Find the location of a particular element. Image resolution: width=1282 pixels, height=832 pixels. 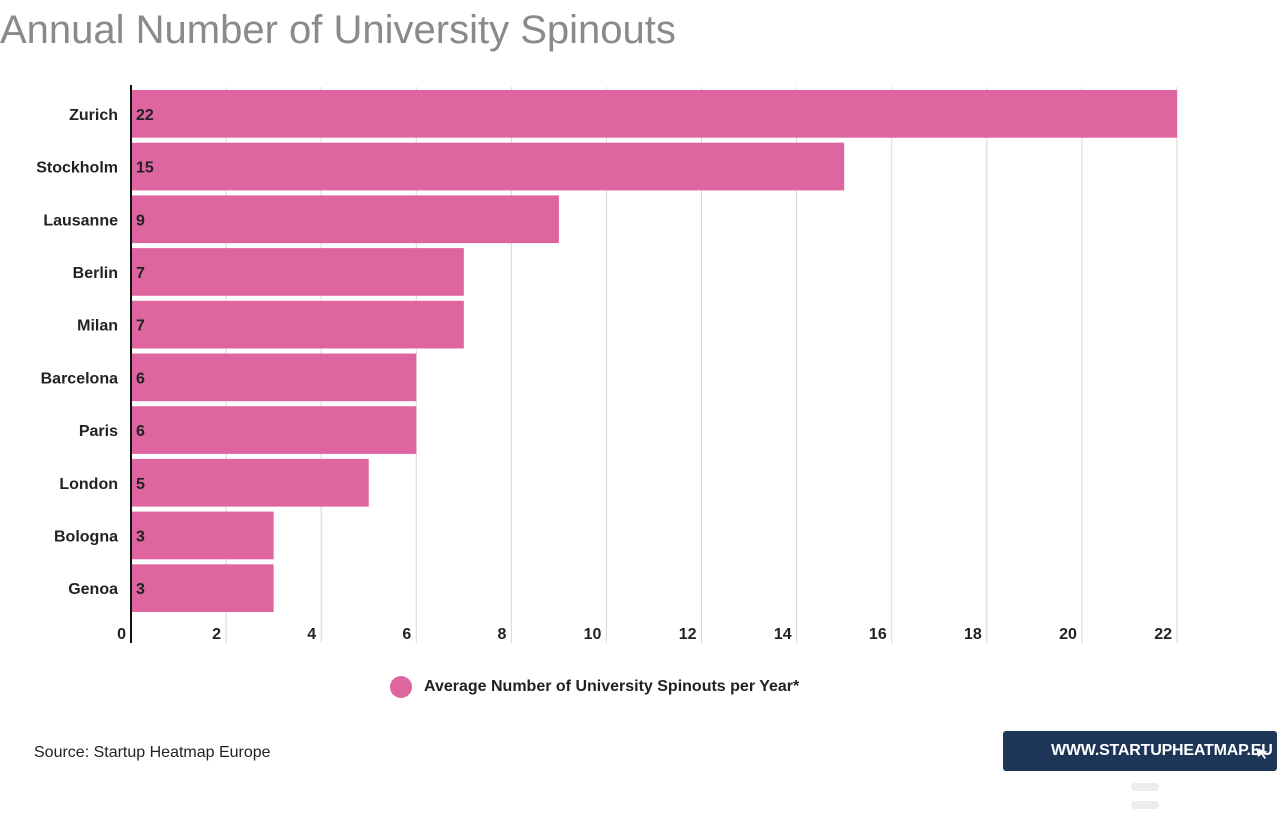

data-label: 5 is located at coordinates (140, 484).